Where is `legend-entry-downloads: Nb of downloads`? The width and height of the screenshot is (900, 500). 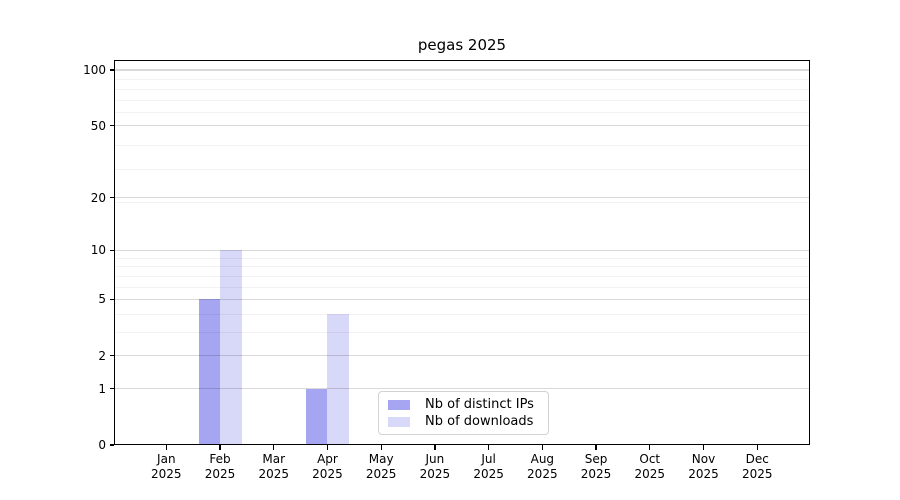
legend-entry-downloads: Nb of downloads is located at coordinates (463, 421).